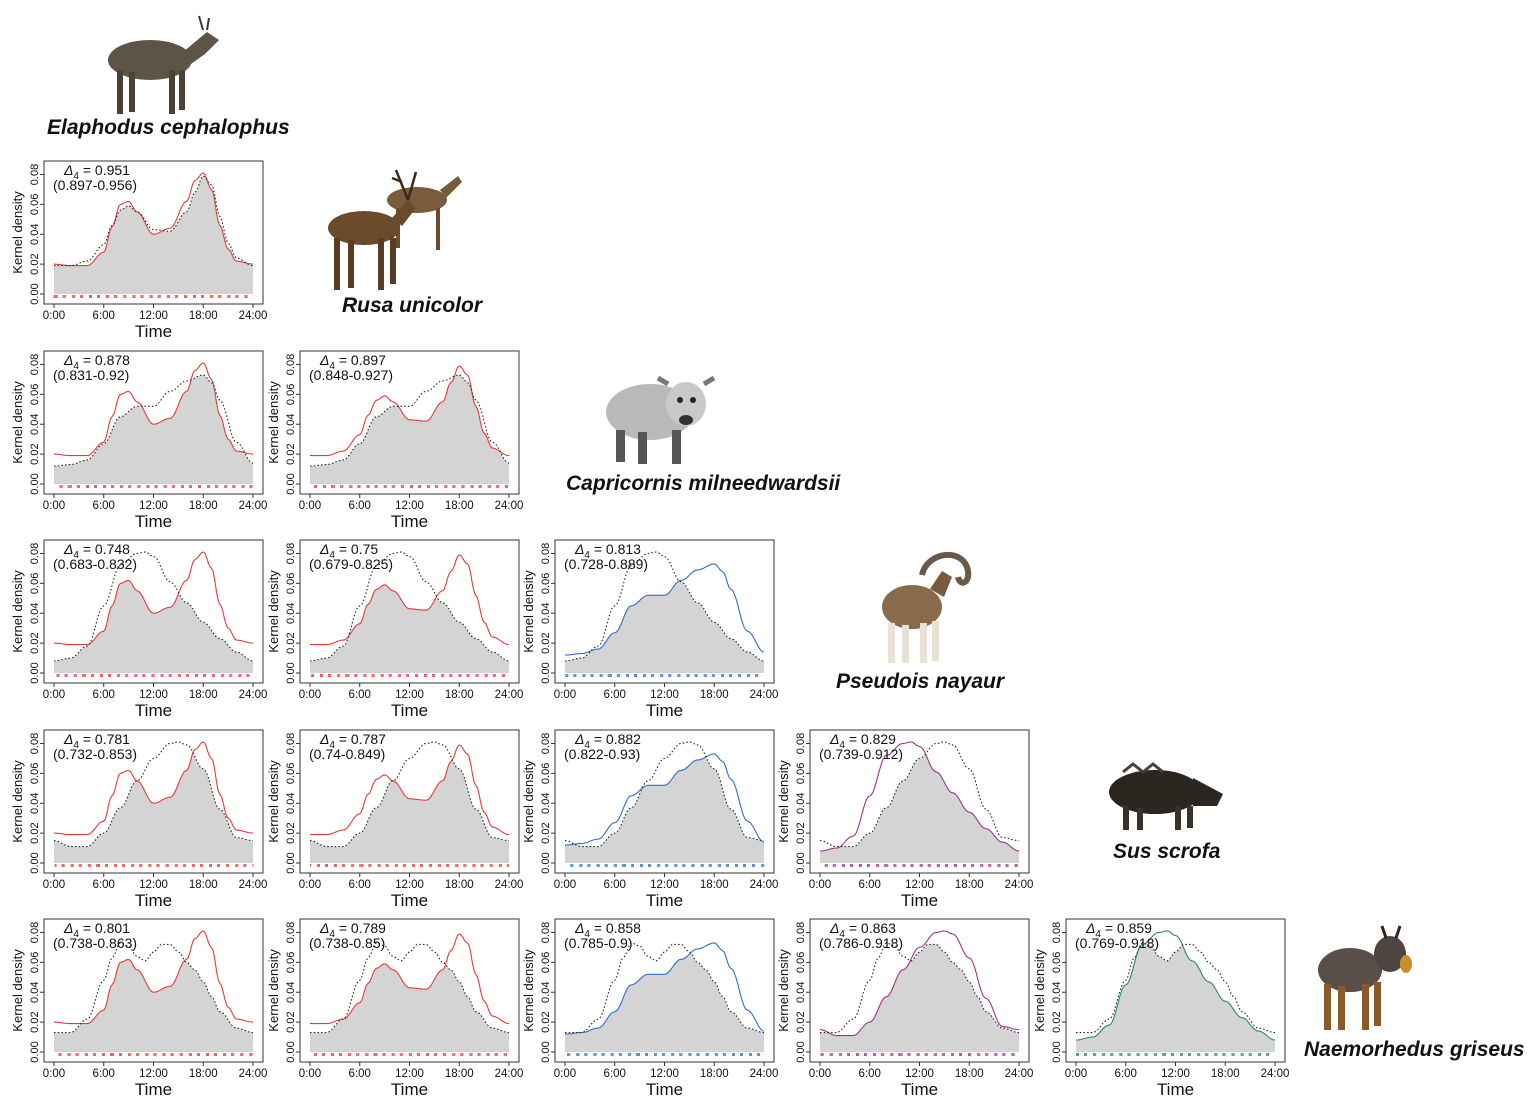 Image resolution: width=1536 pixels, height=1117 pixels. I want to click on overlap-coefficient: Δ4 = 0.75, so click(348, 551).